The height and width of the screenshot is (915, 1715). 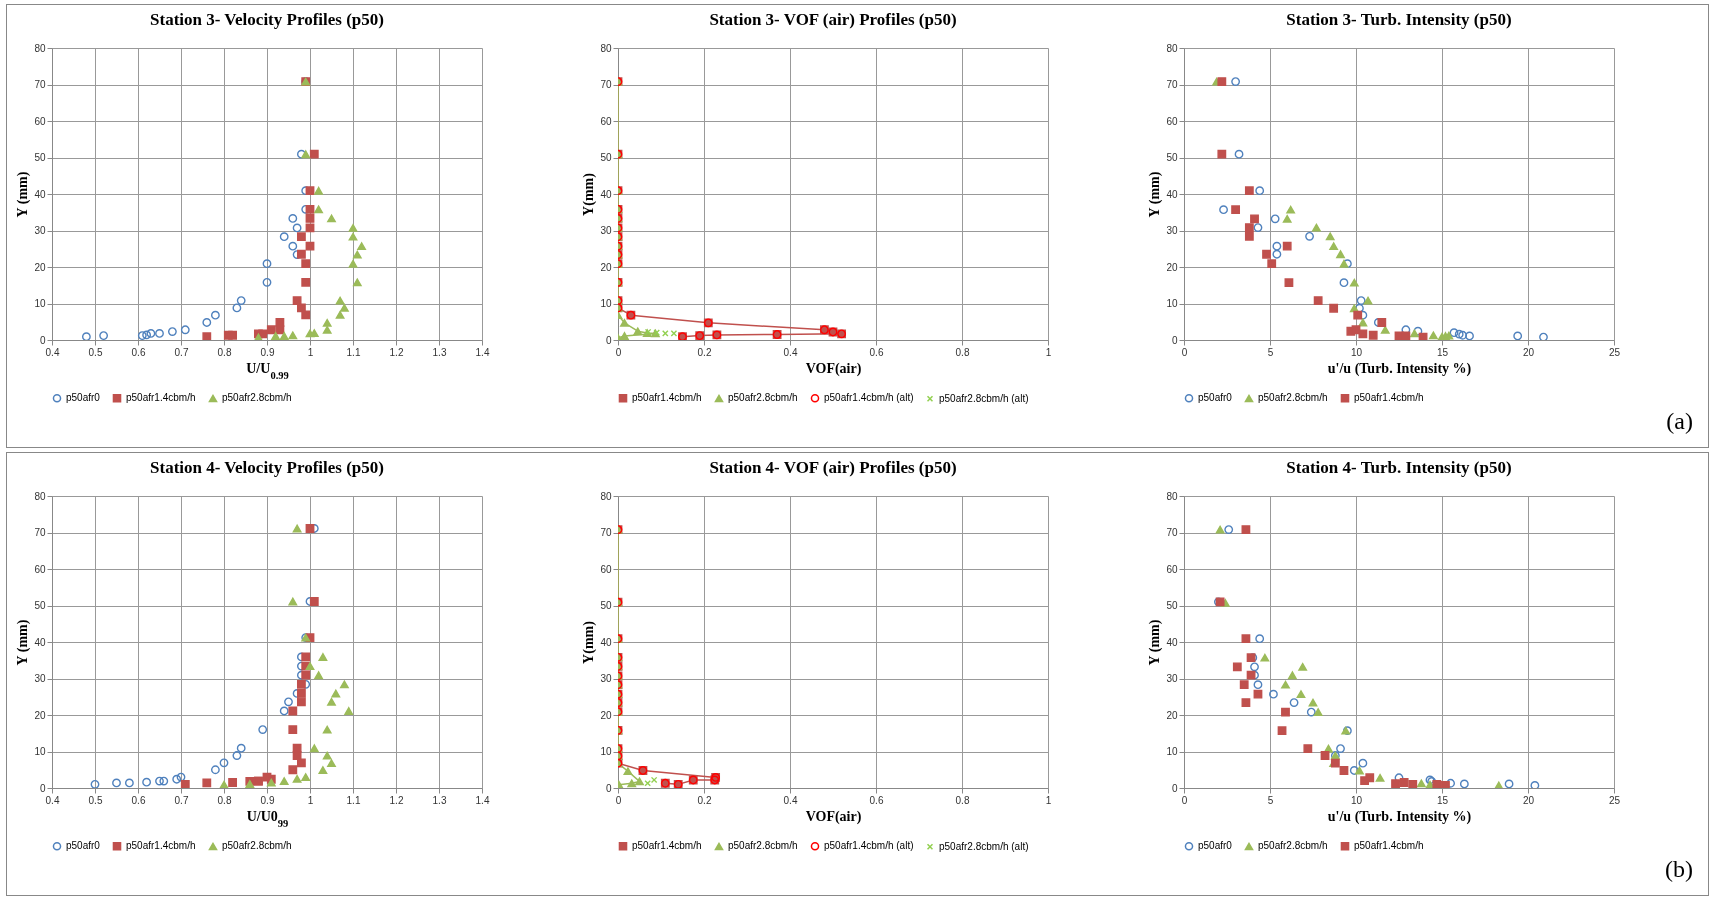 What do you see at coordinates (1528, 800) in the screenshot?
I see `x-tick-label: 20` at bounding box center [1528, 800].